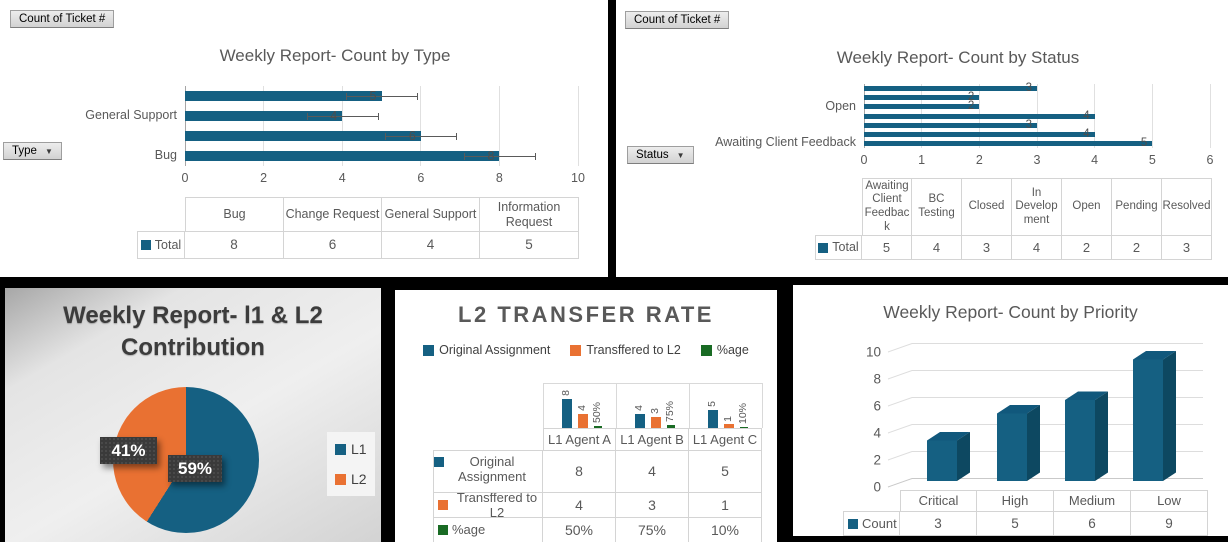 The height and width of the screenshot is (542, 1228). What do you see at coordinates (625, 350) in the screenshot?
I see `legend-item: Transffered to L2` at bounding box center [625, 350].